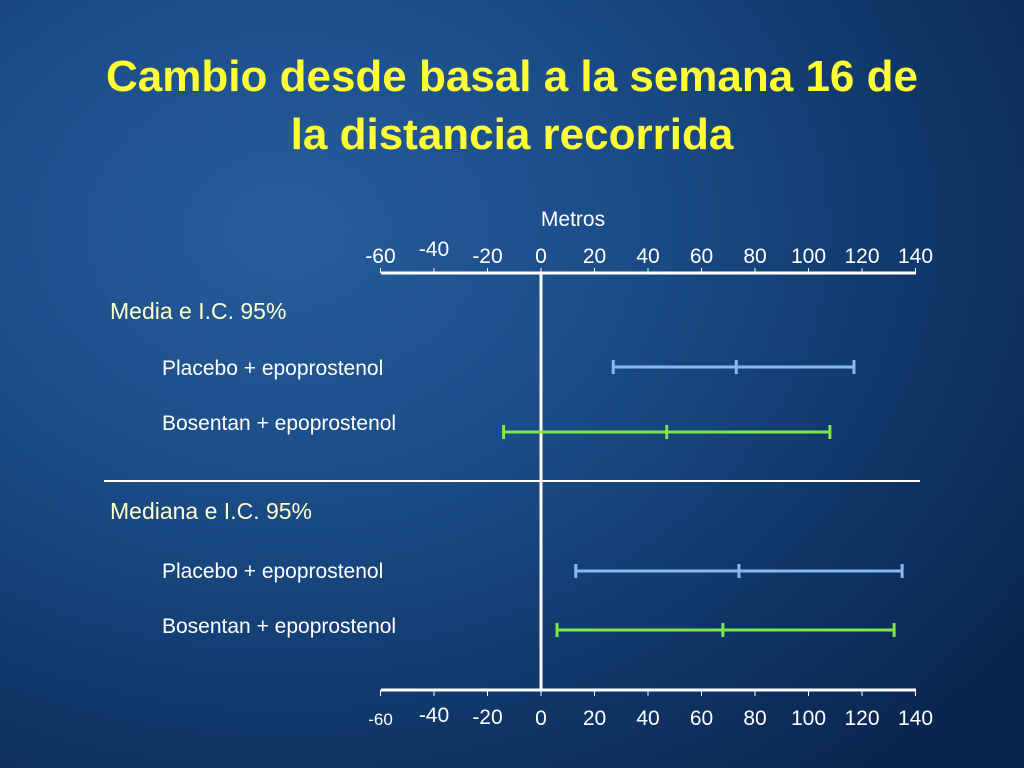 The width and height of the screenshot is (1024, 768). Describe the element at coordinates (512, 134) in the screenshot. I see `chart-title-line-2: la distancia recorrida` at that location.